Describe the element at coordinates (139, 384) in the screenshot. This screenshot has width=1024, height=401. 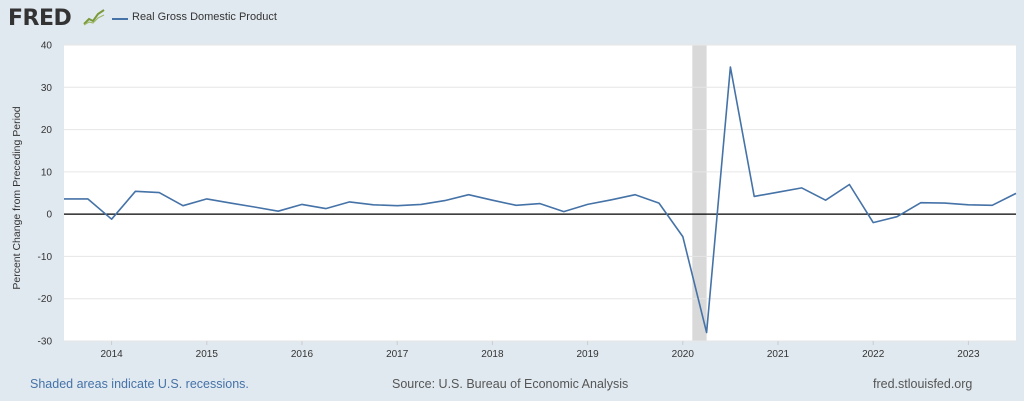
I see `recession-note: Shaded areas indicate U.S. recessions.` at that location.